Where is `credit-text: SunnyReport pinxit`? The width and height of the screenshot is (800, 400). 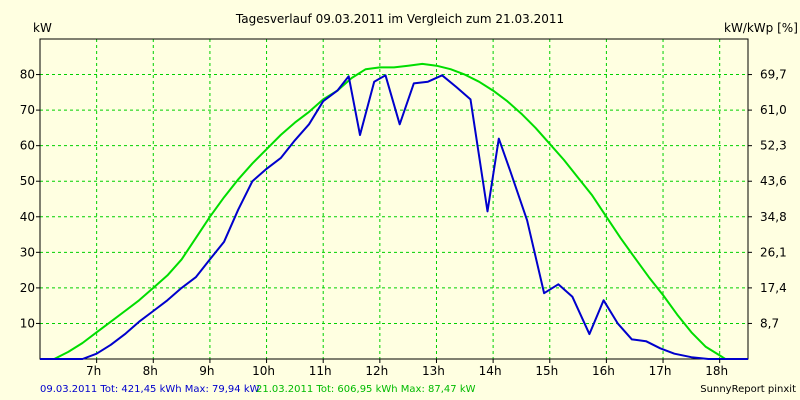 credit-text: SunnyReport pinxit is located at coordinates (748, 389).